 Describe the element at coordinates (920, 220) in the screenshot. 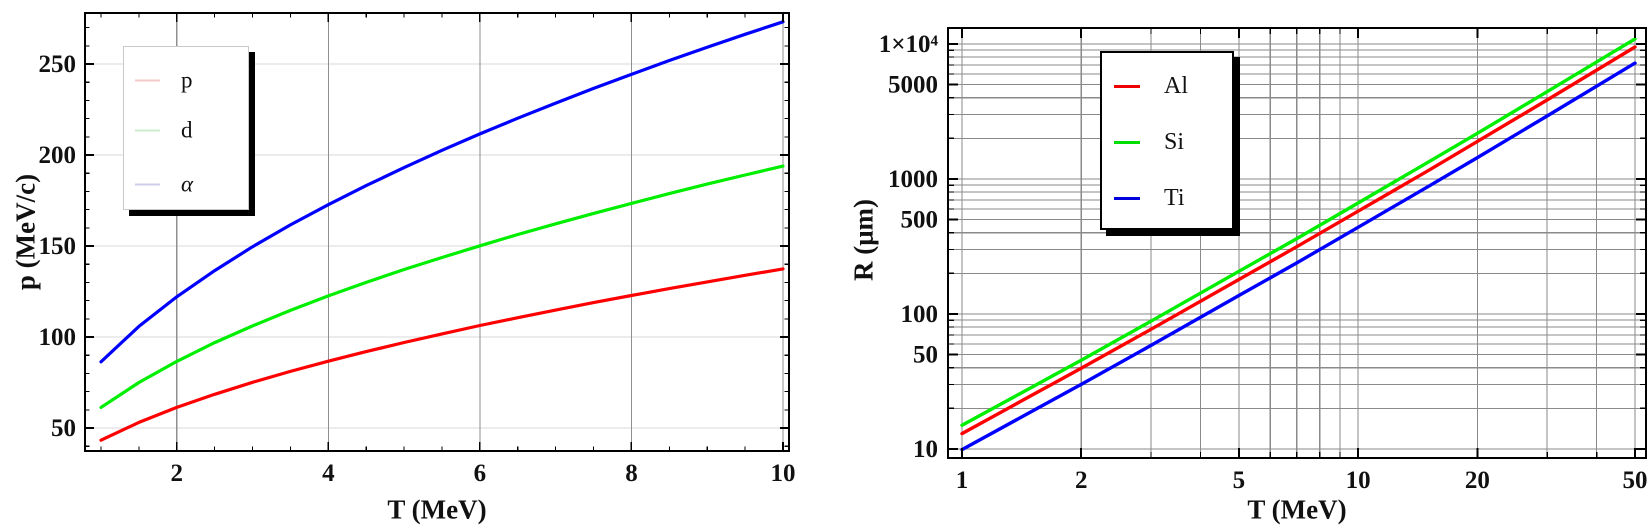

I see `y-tick-label: 500` at that location.